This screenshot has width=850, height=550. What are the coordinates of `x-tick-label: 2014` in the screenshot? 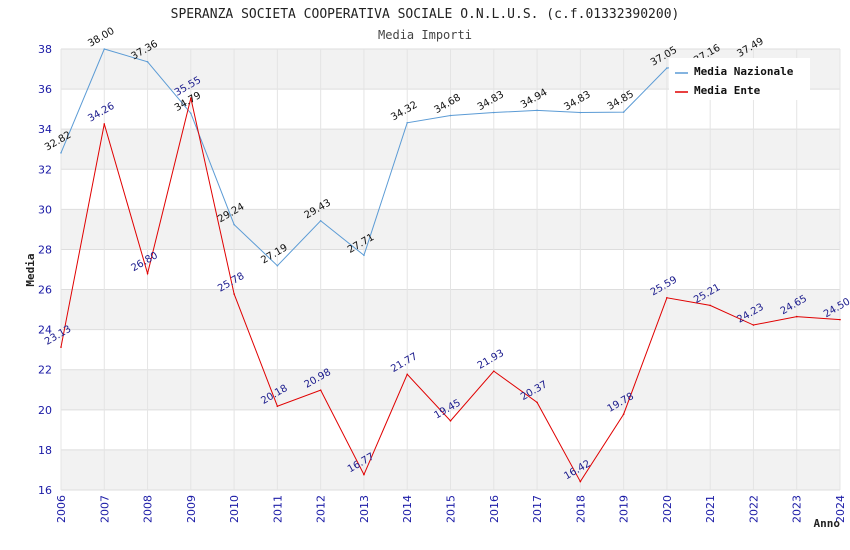 It's located at (407, 509).